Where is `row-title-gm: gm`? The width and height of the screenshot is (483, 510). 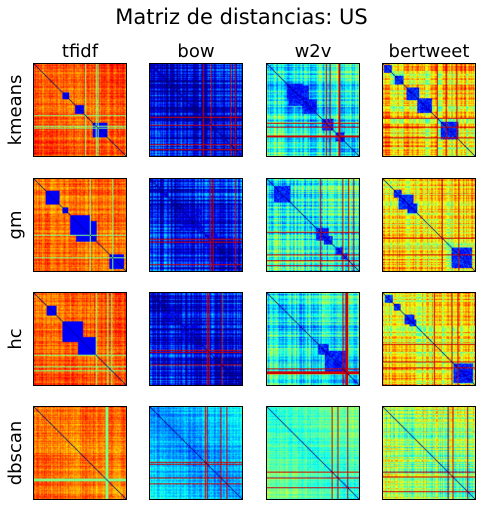 row-title-gm: gm is located at coordinates (15, 225).